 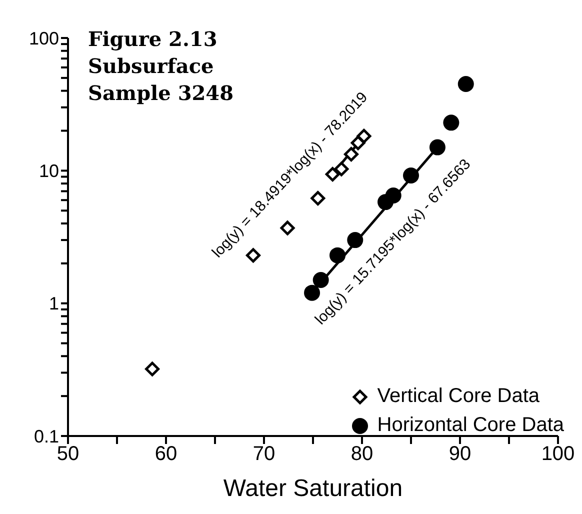 What do you see at coordinates (53, 304) in the screenshot?
I see `y-tick-label: 1` at bounding box center [53, 304].